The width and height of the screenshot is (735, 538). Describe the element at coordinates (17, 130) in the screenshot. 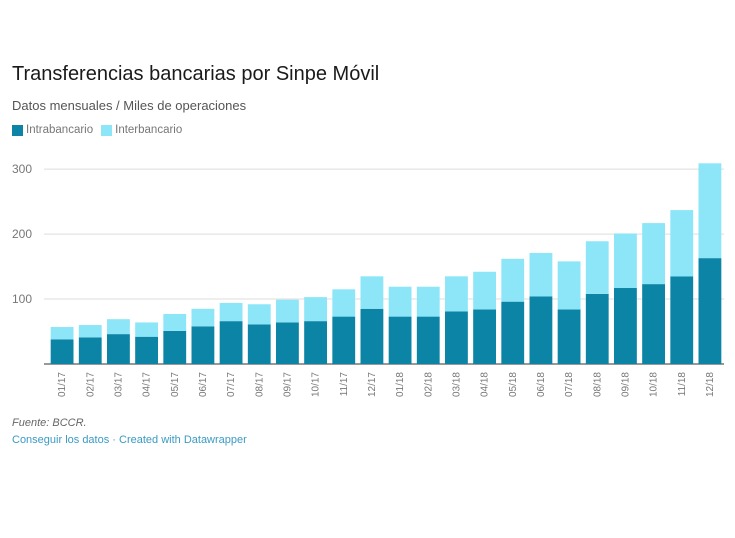

I see `legend-swatch-intrabancario` at that location.